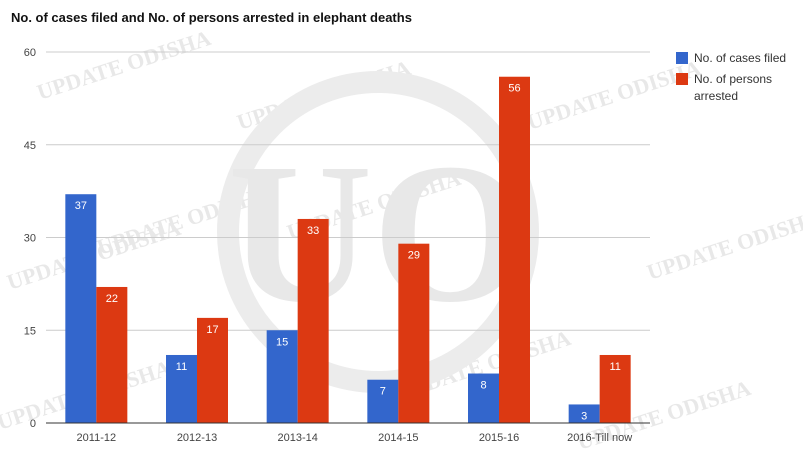 This screenshot has width=803, height=460. What do you see at coordinates (599, 438) in the screenshot?
I see `x-tick-label: 2016-Till now` at bounding box center [599, 438].